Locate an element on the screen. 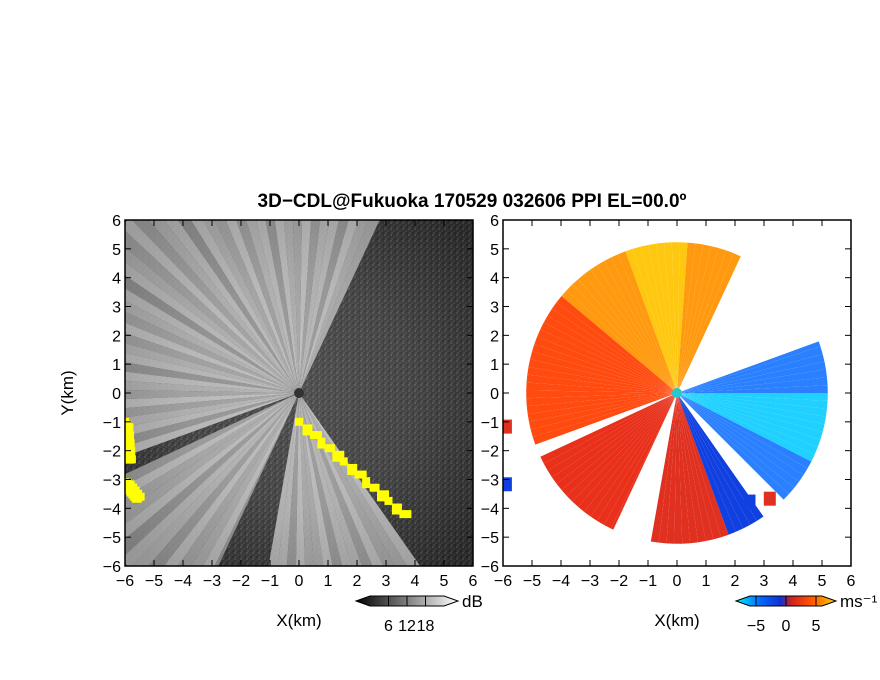 The height and width of the screenshot is (680, 880). velocity-x-tick-label: 1 is located at coordinates (706, 581).